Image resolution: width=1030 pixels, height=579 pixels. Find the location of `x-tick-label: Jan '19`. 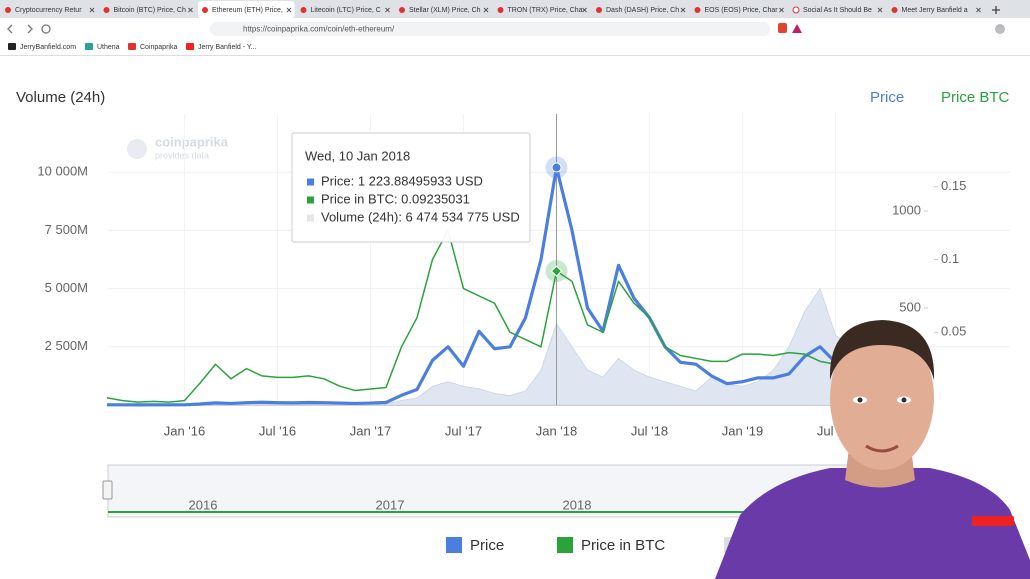

x-tick-label: Jan '19 is located at coordinates (743, 430).